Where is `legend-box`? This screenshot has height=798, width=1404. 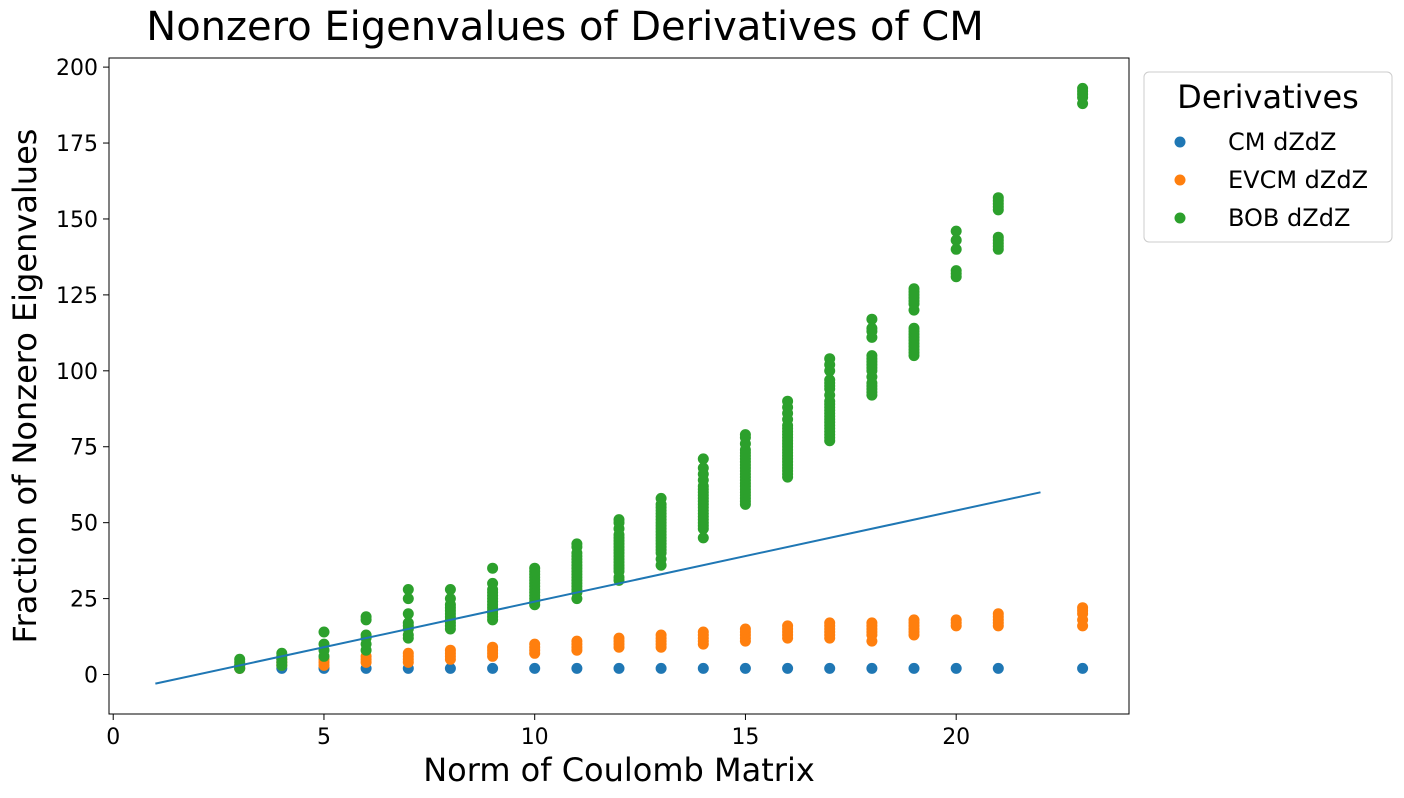
legend-box is located at coordinates (1268, 157).